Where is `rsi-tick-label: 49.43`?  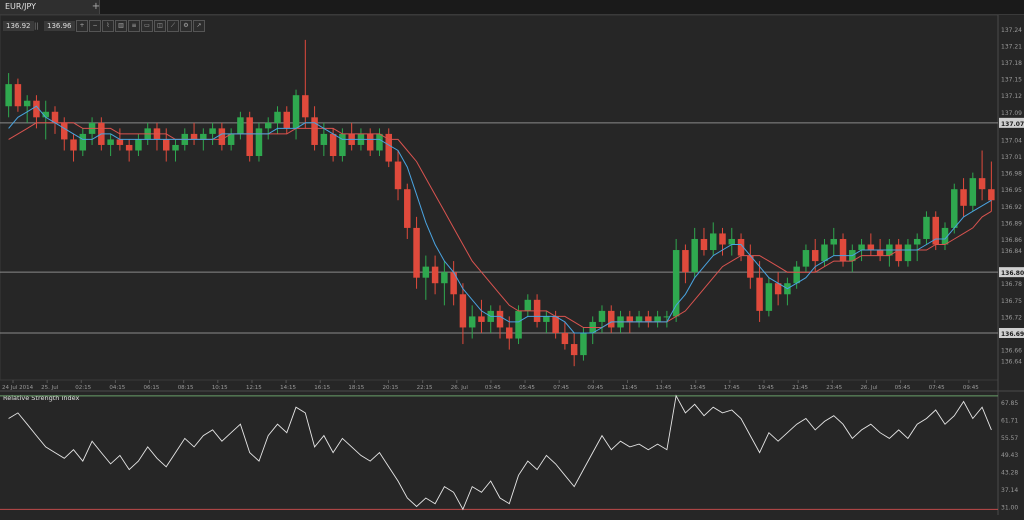
rsi-tick-label: 49.43 is located at coordinates (1009, 455).